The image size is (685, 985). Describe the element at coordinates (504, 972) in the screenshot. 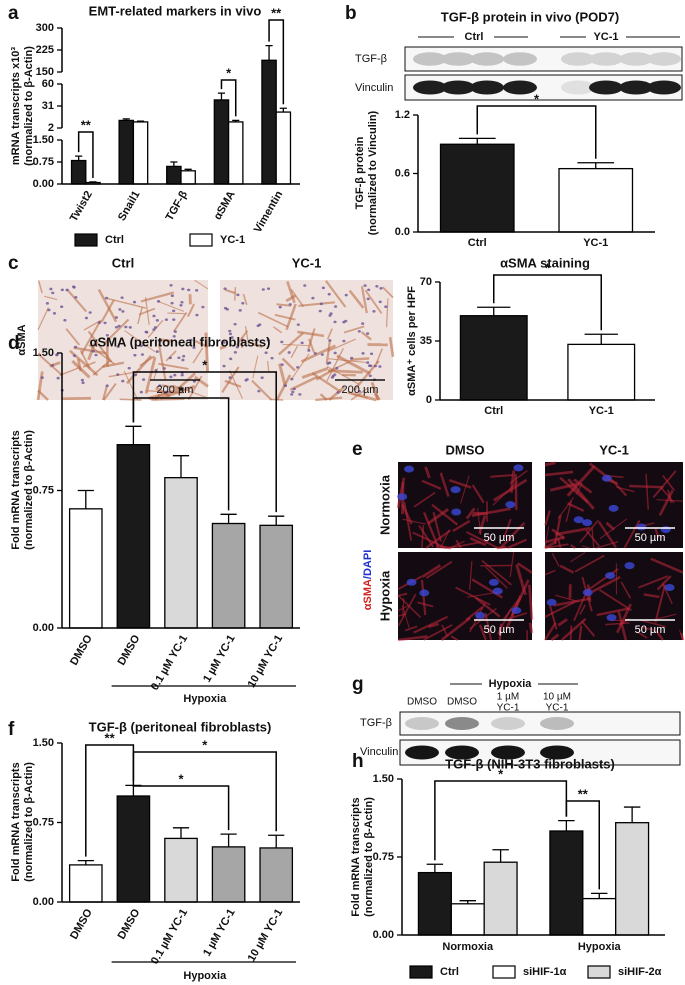

I see `legend-swatch` at that location.